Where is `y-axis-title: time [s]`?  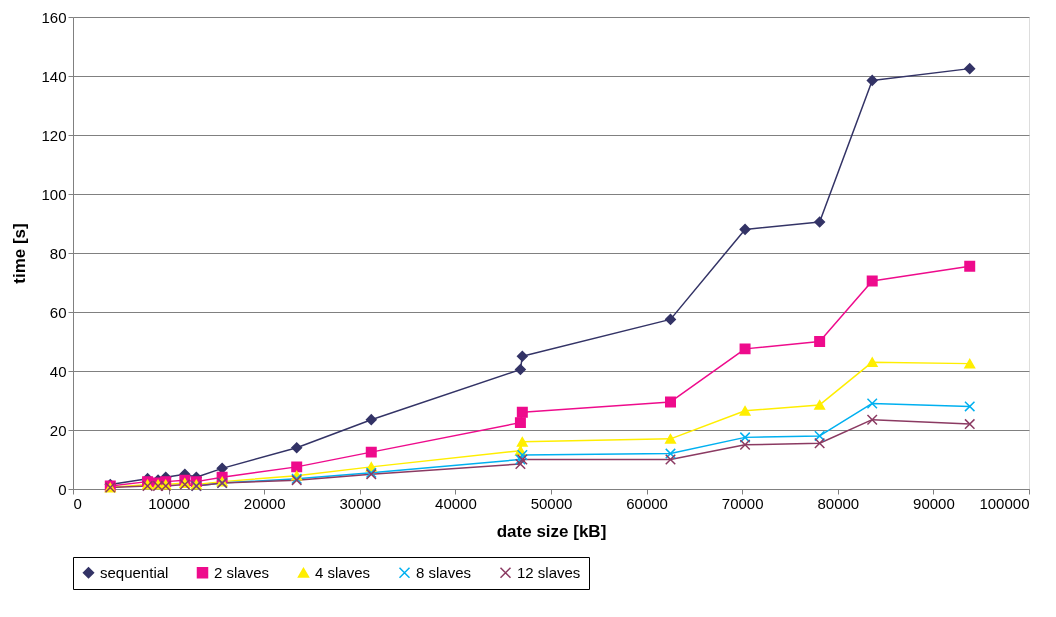
y-axis-title: time [s] is located at coordinates (20, 253).